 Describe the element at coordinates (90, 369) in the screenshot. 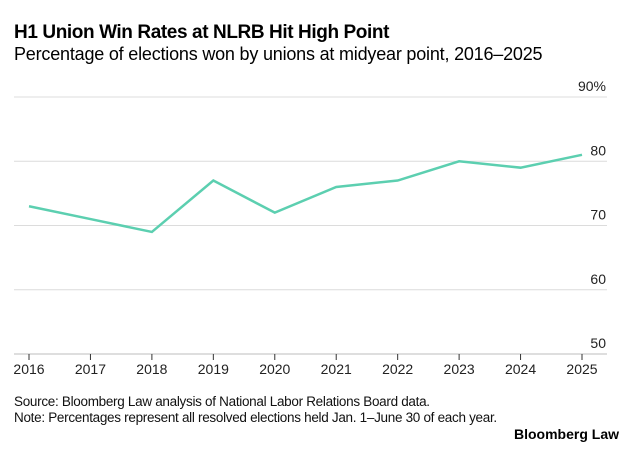

I see `x-tick-label: 2017` at that location.